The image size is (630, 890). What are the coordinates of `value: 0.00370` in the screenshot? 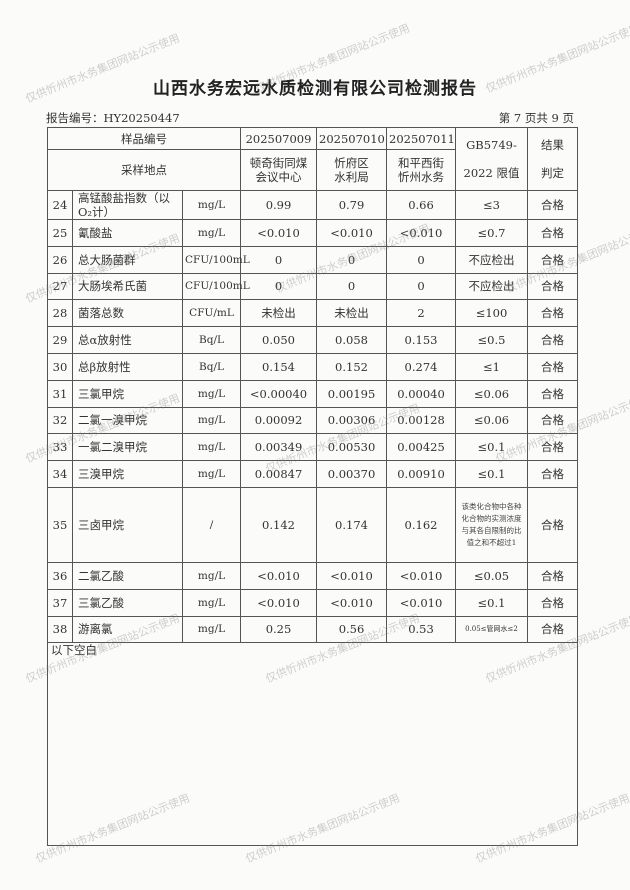 It's located at (351, 474).